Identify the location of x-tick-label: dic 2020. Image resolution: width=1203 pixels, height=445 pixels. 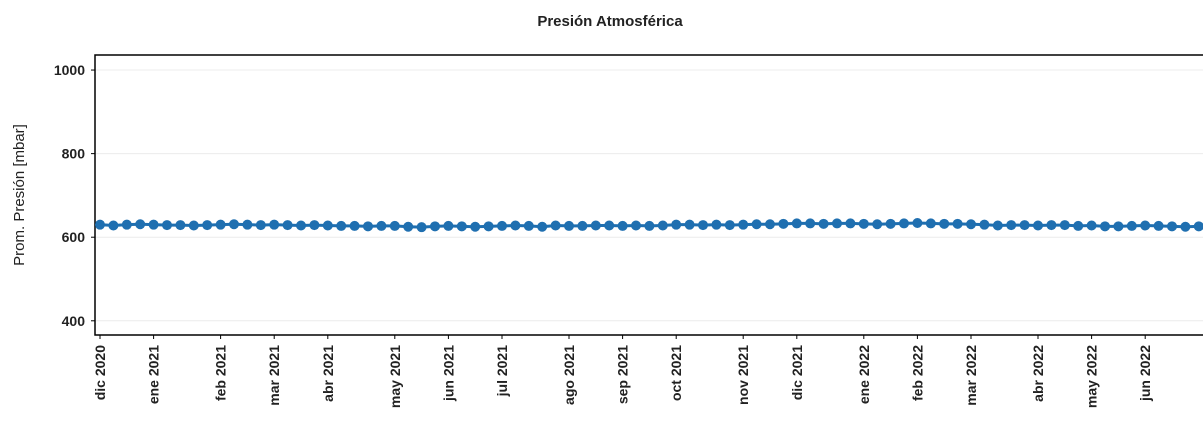
(100, 372).